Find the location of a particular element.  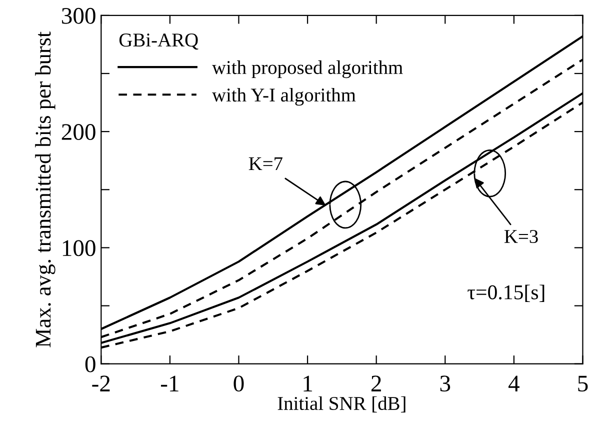

x-tick-label: 1 is located at coordinates (308, 384).